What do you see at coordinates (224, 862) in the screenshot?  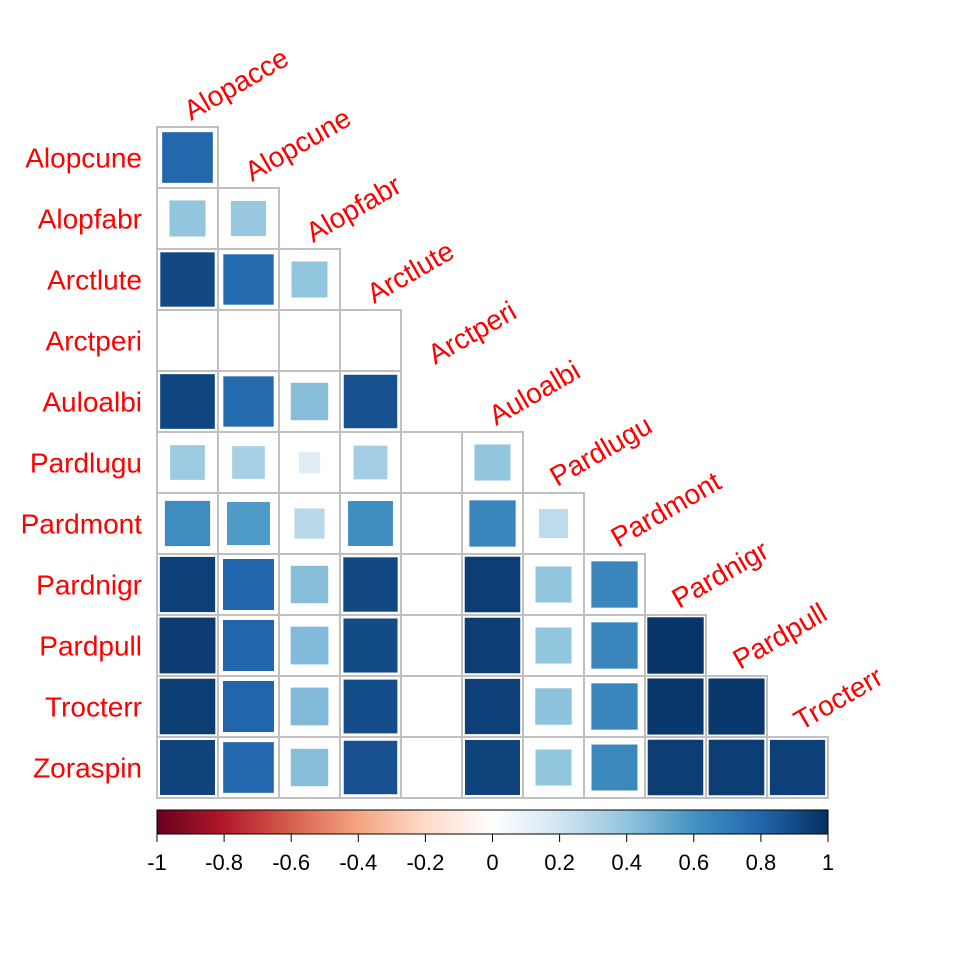 I see `colorbar-tick-label: -0.8` at bounding box center [224, 862].